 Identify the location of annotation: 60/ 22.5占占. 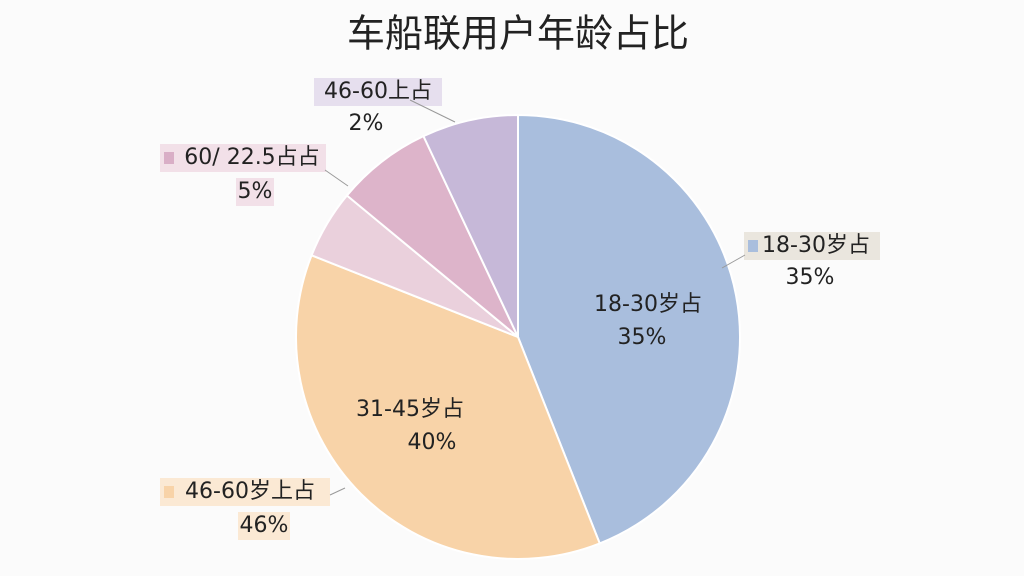
(251, 157).